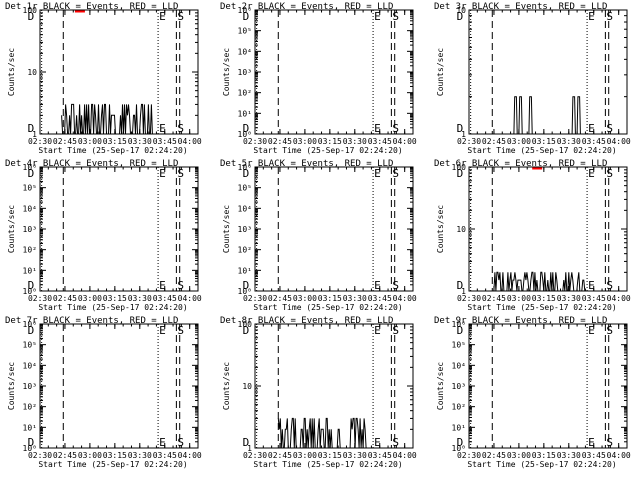 This screenshot has width=640, height=480. I want to click on chart-title: Det 1r BLACK = Events, RED = LLD, so click(91, 7).